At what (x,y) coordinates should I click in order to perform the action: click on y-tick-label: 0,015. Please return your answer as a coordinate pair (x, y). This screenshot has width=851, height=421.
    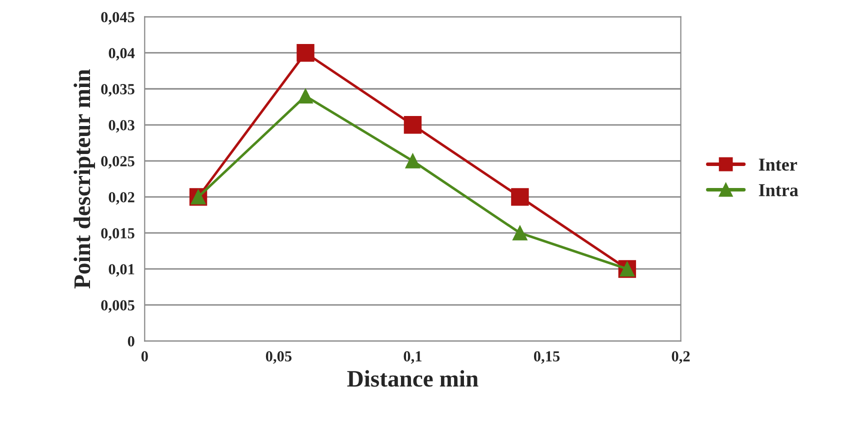
    Looking at the image, I should click on (117, 234).